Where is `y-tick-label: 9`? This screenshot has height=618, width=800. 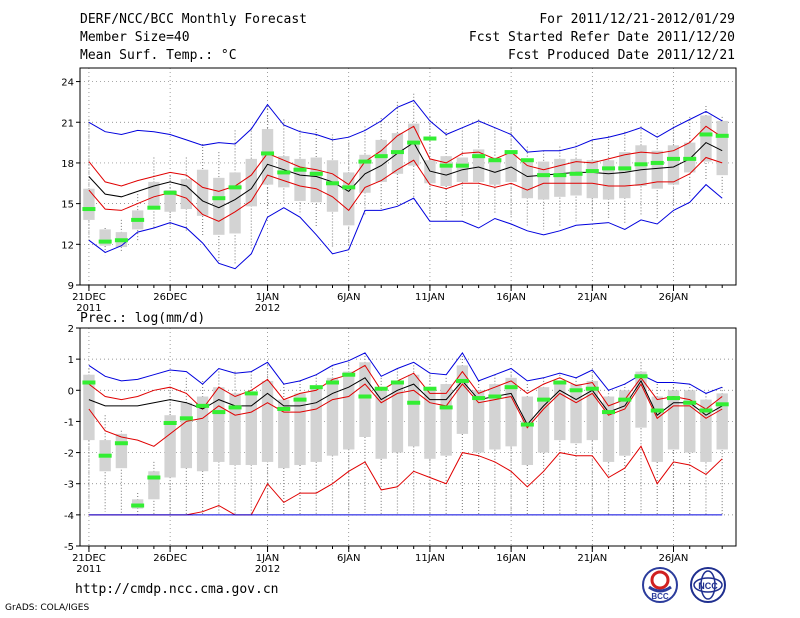
y-tick-label: 9 is located at coordinates (71, 286).